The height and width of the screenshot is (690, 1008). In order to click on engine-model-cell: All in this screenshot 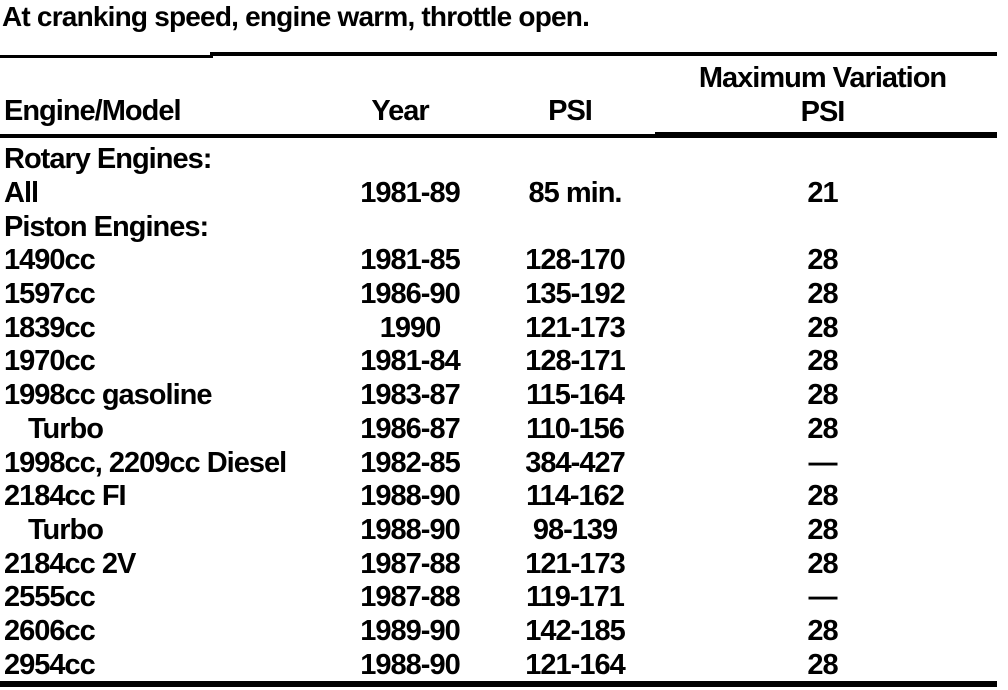, I will do `click(21, 193)`.